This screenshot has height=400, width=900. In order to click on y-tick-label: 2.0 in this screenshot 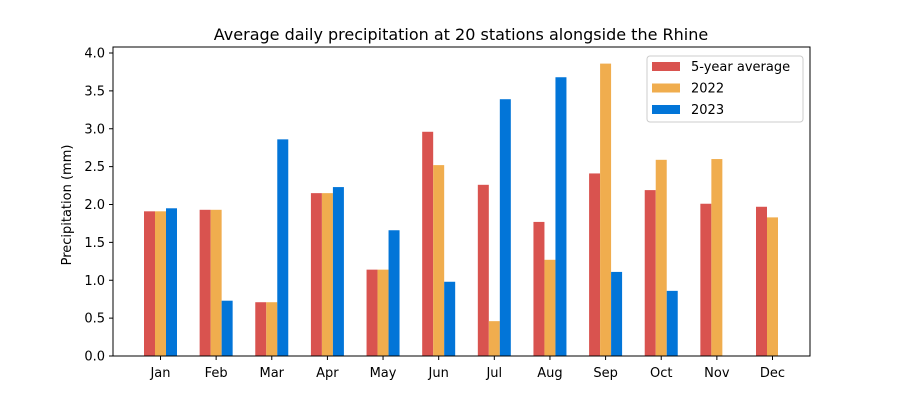, I will do `click(94, 205)`.